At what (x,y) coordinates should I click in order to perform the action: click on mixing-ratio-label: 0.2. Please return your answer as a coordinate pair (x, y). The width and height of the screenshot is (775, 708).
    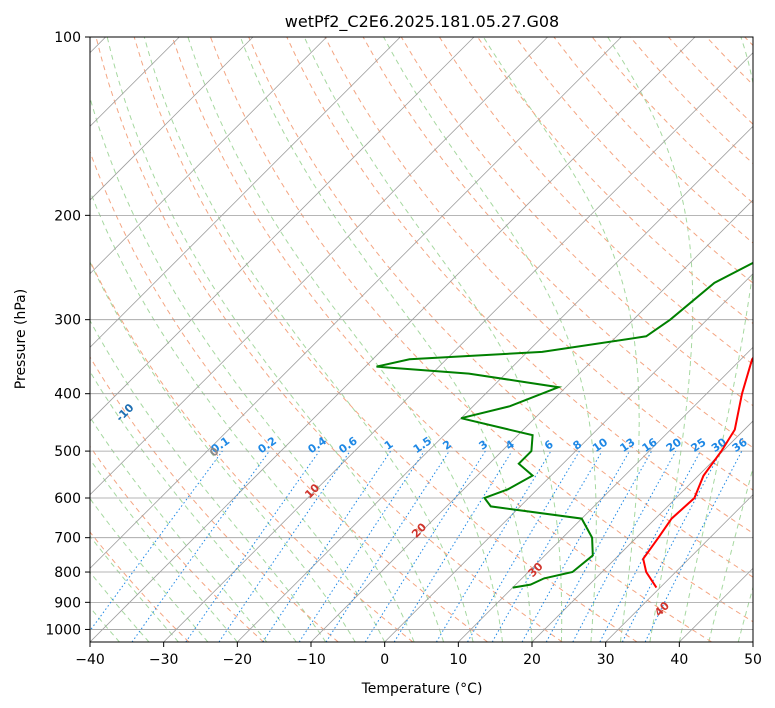
    Looking at the image, I should click on (267, 445).